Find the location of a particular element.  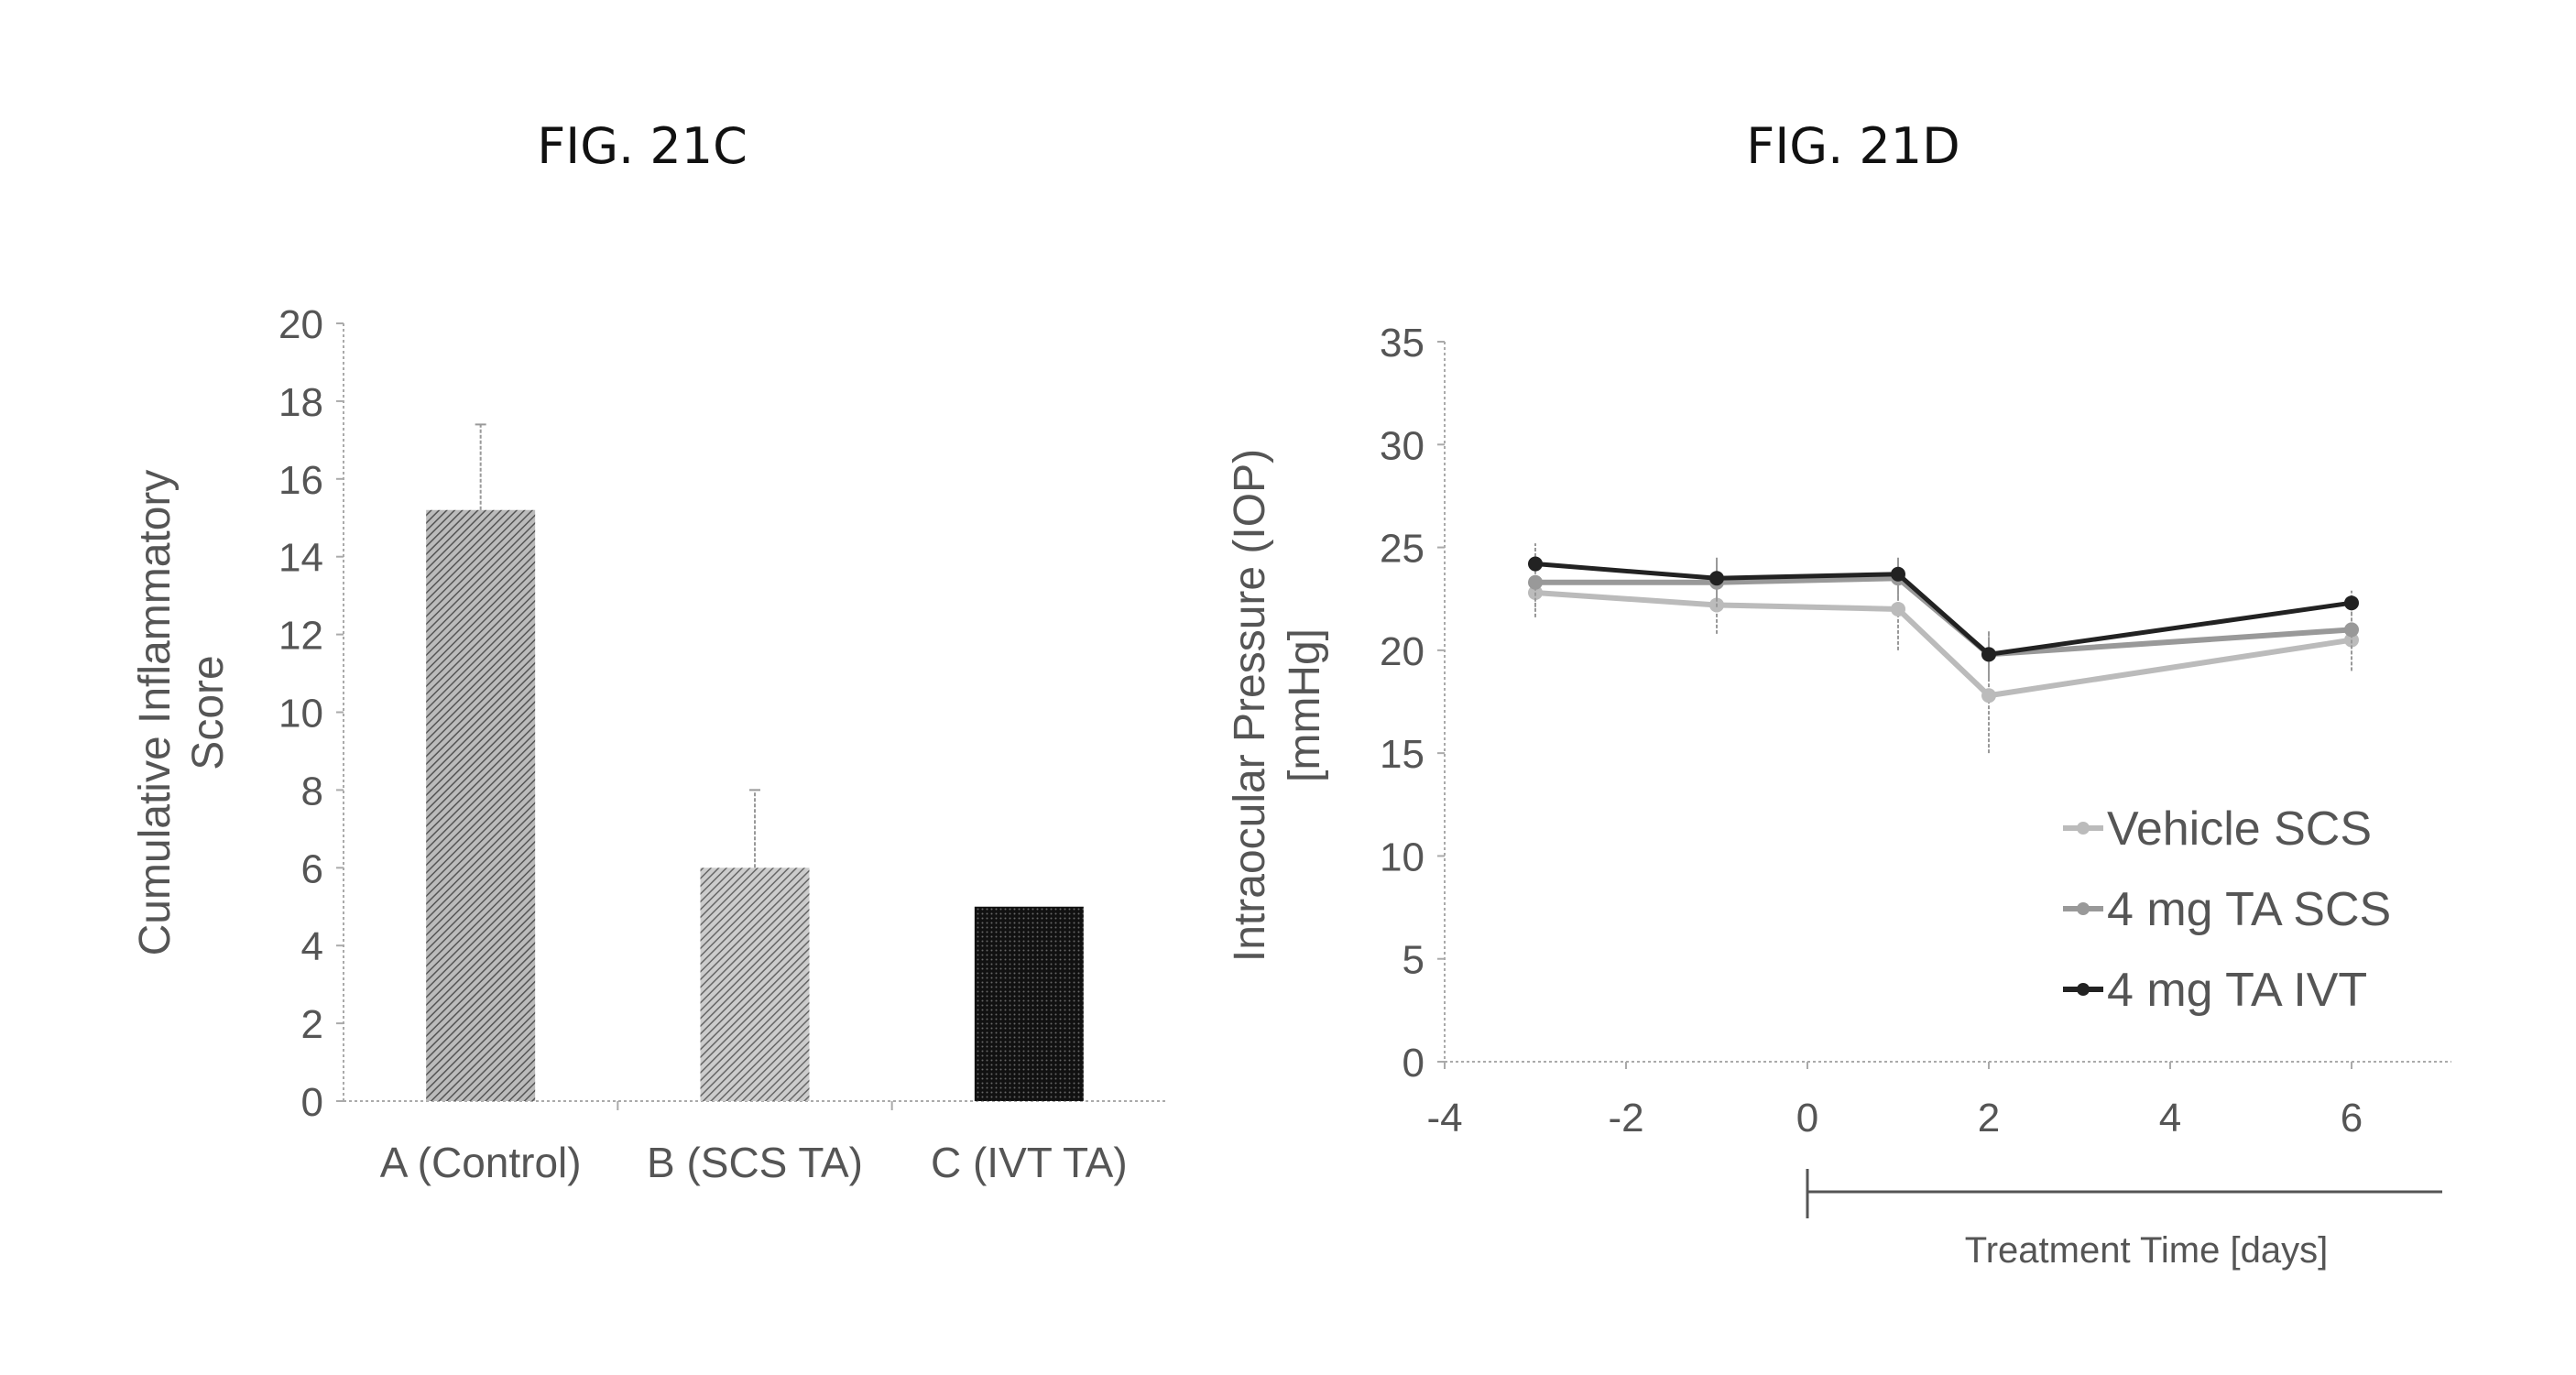

y-tick-label: 8 is located at coordinates (312, 791).